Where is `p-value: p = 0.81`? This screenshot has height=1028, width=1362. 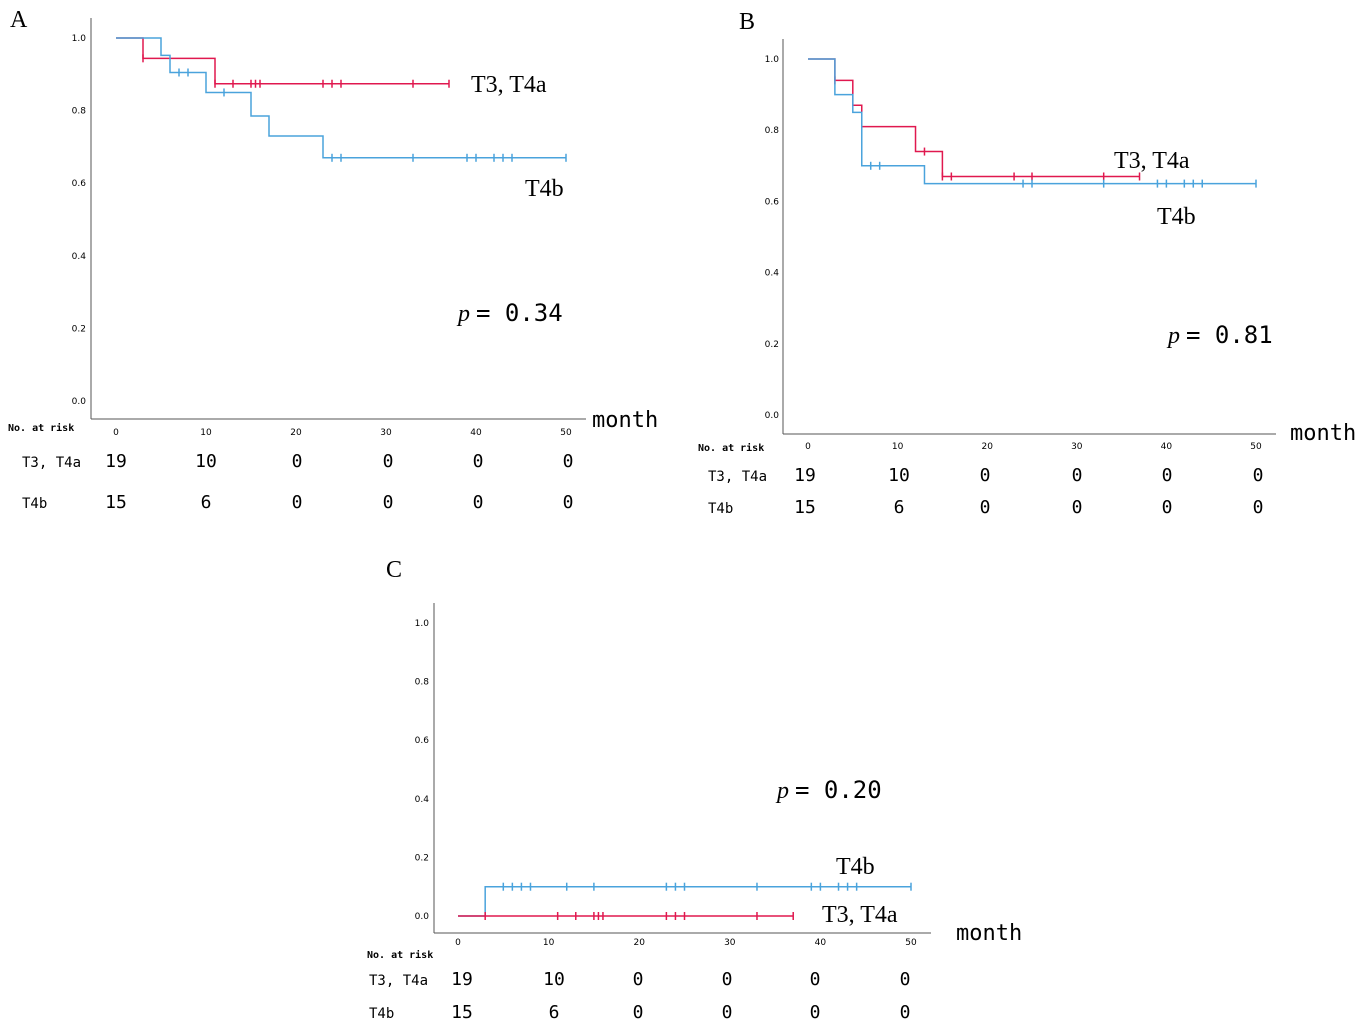 p-value: p = 0.81 is located at coordinates (1219, 335).